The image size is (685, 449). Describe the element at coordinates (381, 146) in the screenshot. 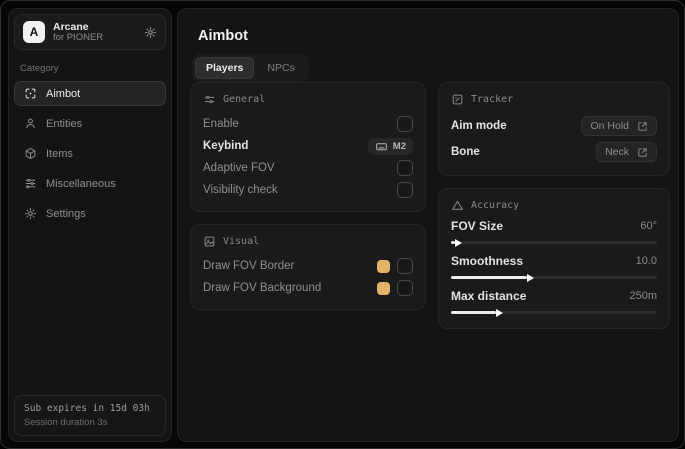

I see `keyboard-icon` at that location.